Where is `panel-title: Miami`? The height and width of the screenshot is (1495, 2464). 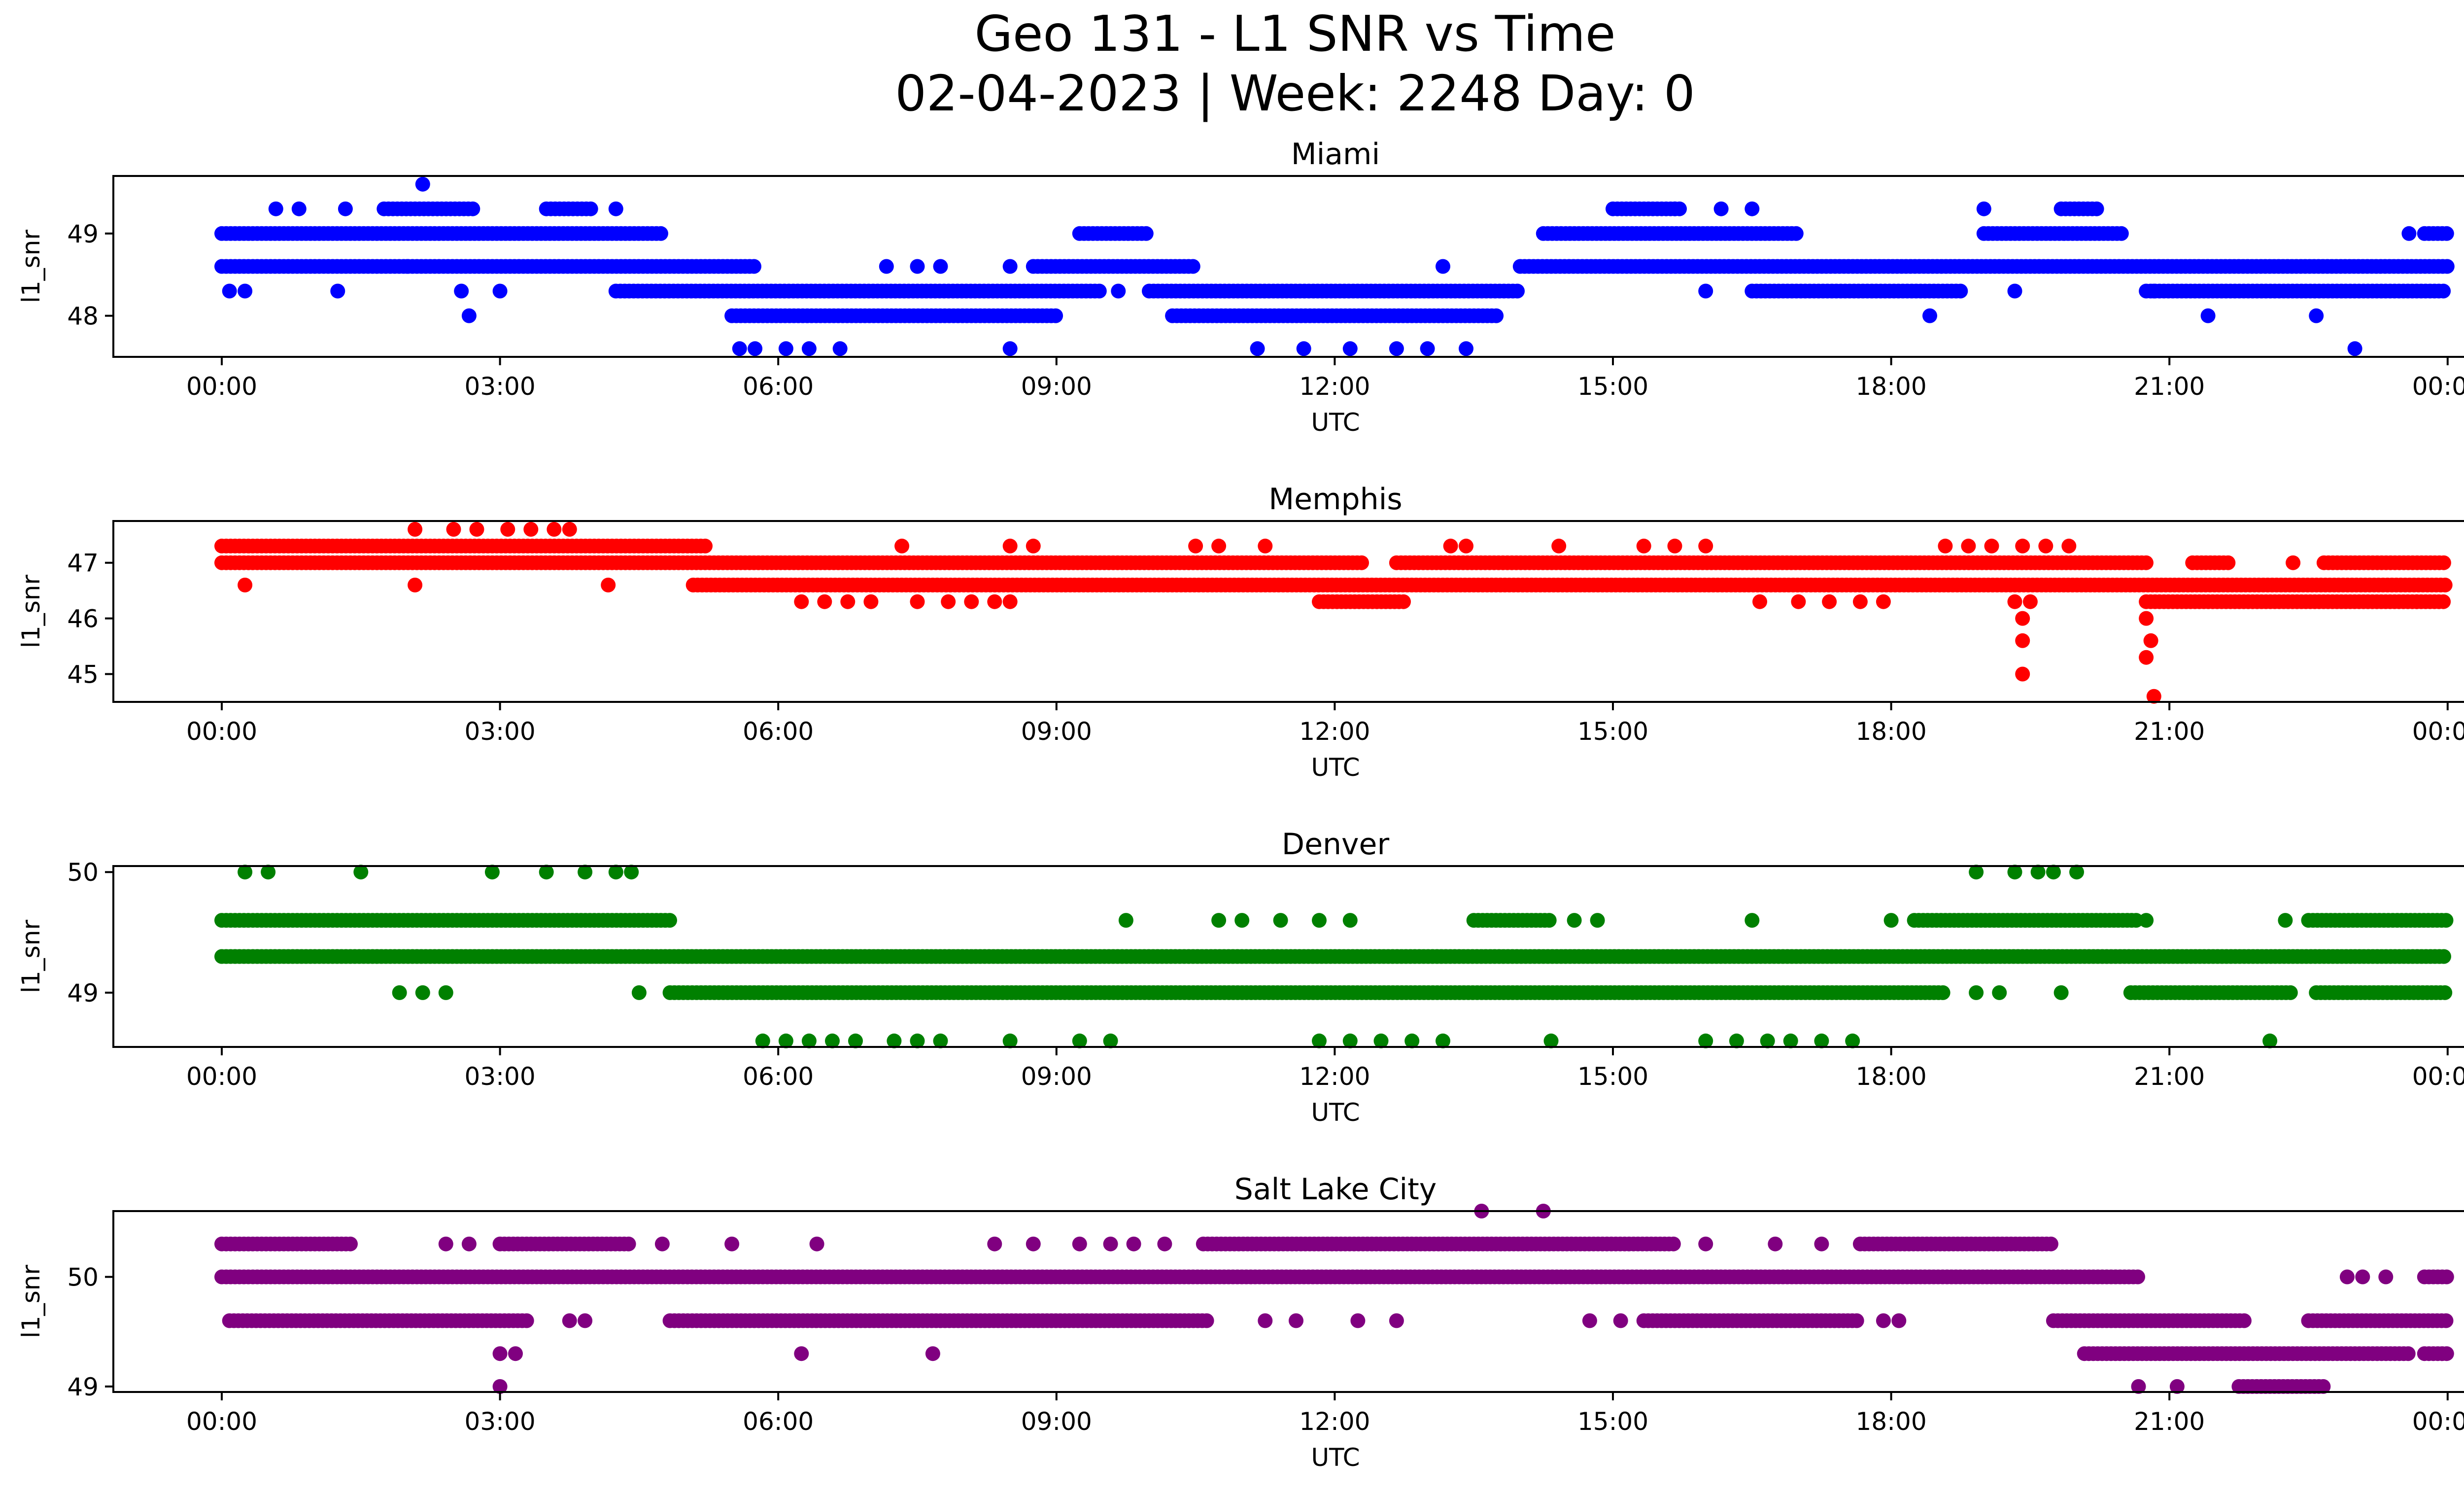
panel-title: Miami is located at coordinates (1335, 154).